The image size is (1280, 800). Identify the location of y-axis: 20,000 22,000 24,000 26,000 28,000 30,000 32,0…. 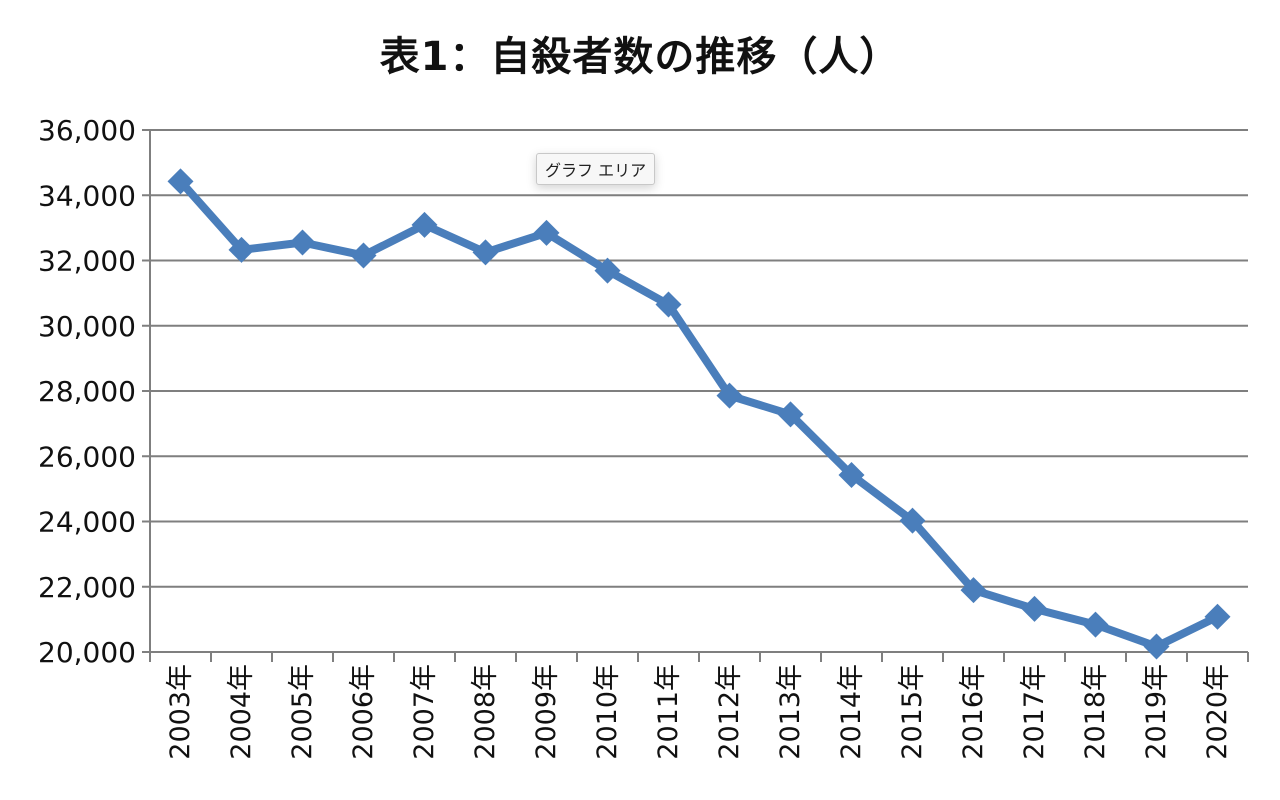
(94, 391).